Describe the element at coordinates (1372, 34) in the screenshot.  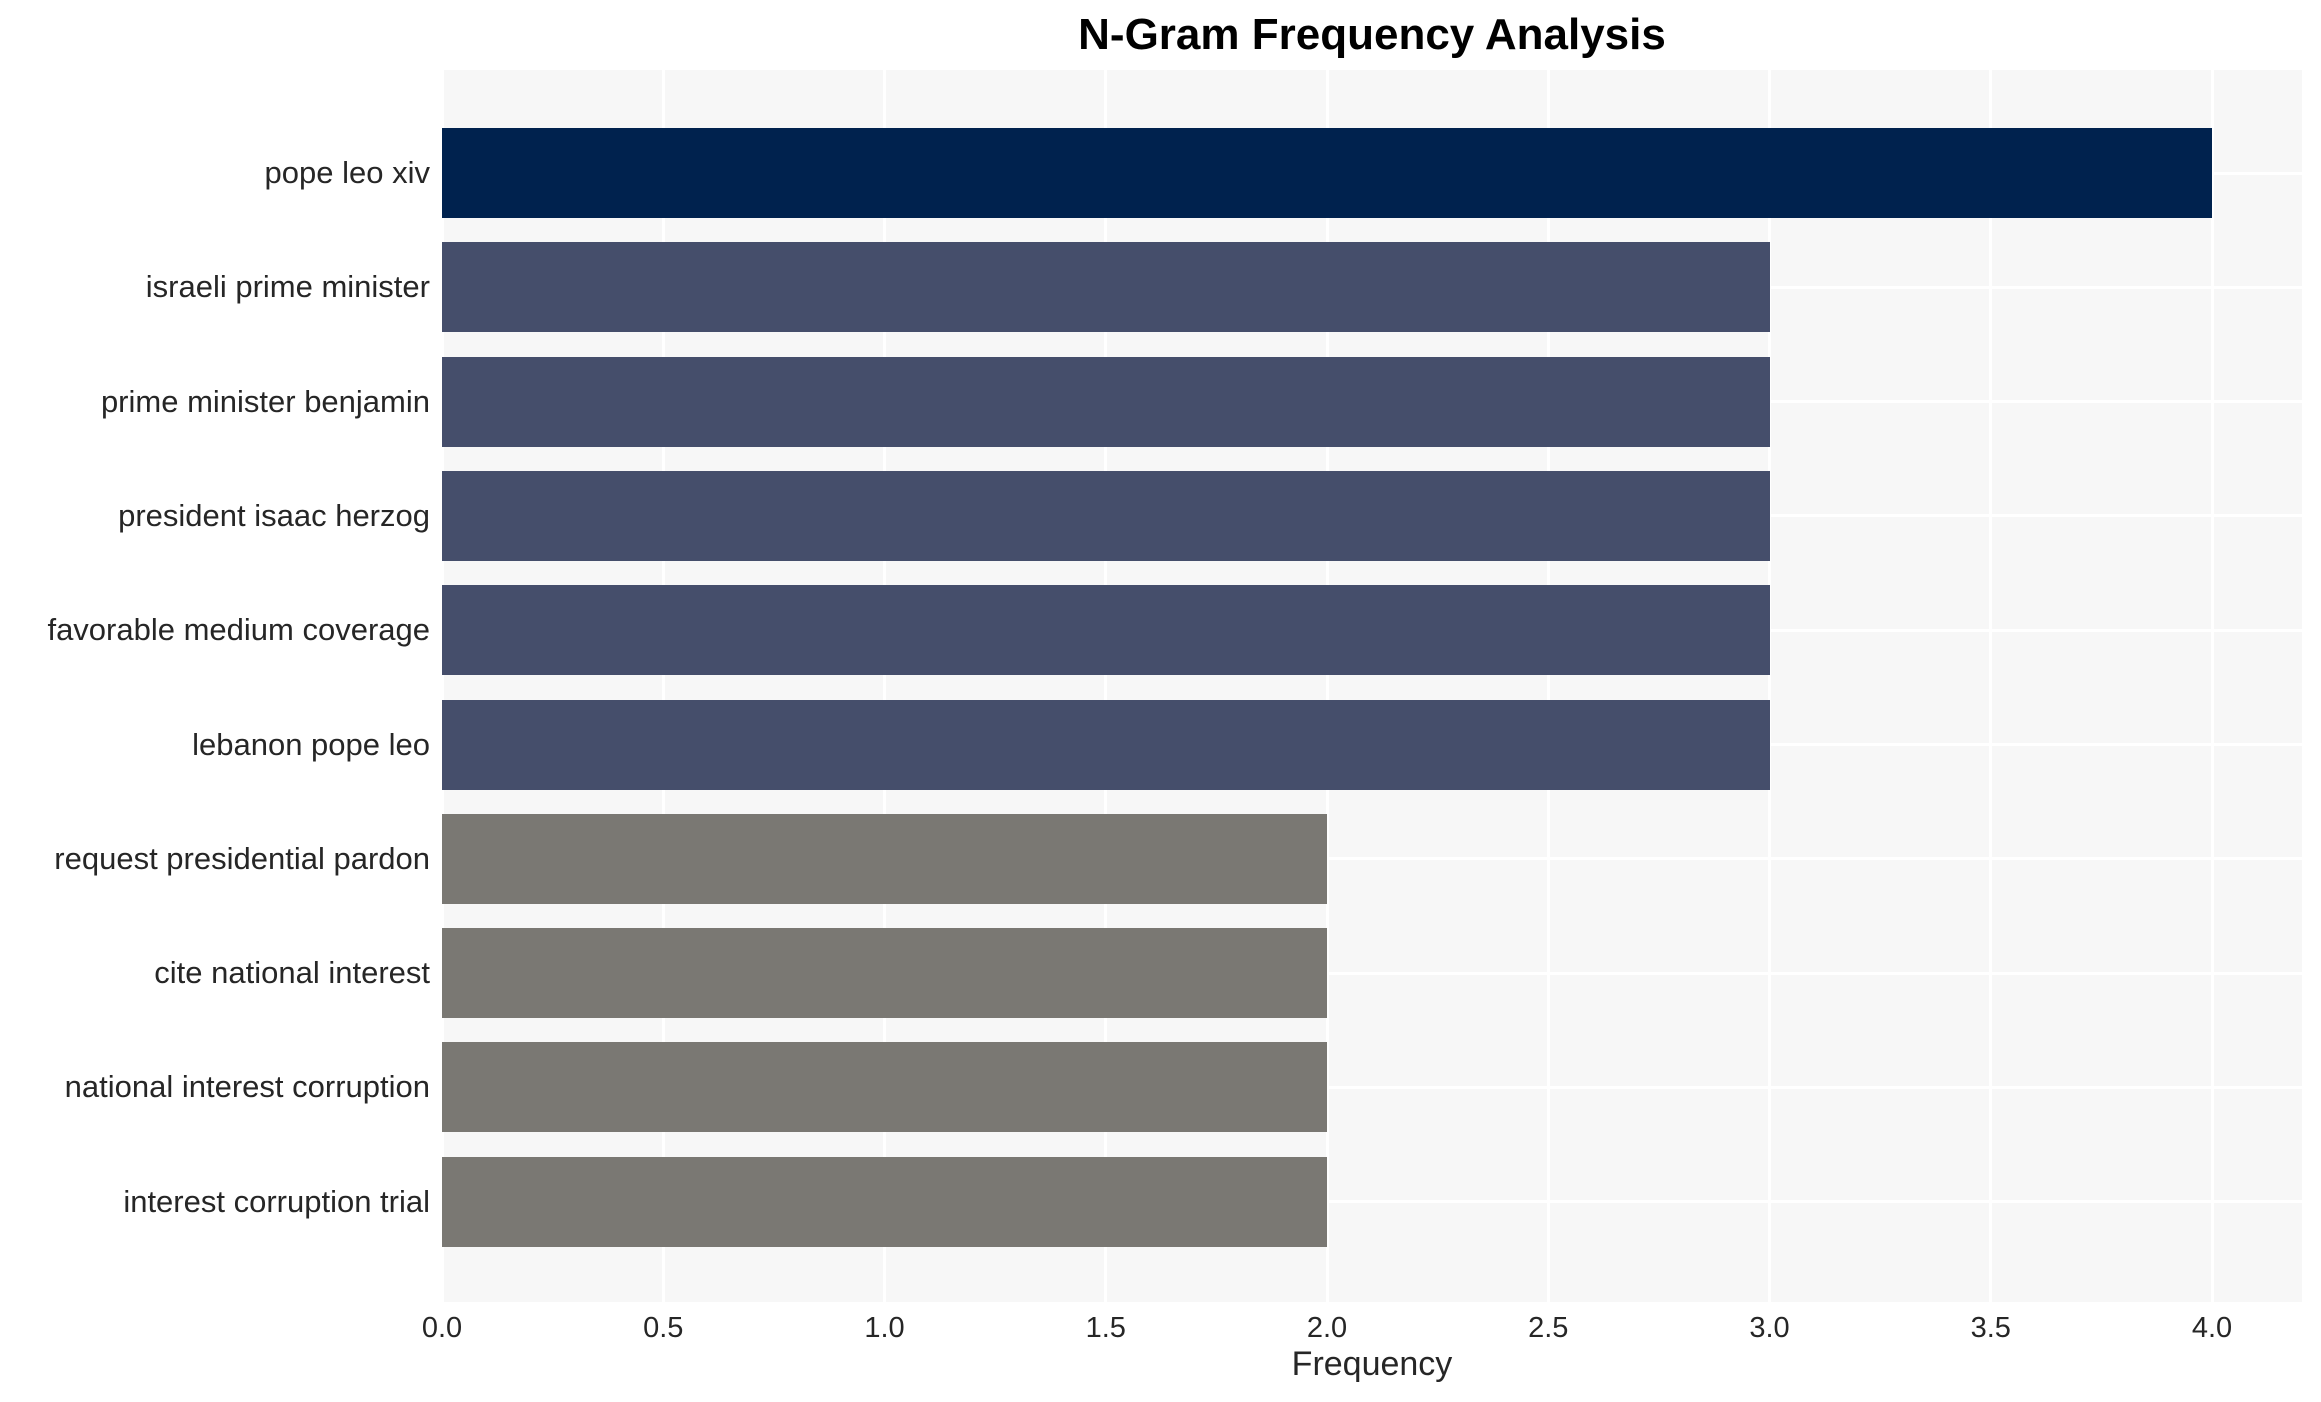
I see `chart-title: N-Gram Frequency Analysis` at that location.